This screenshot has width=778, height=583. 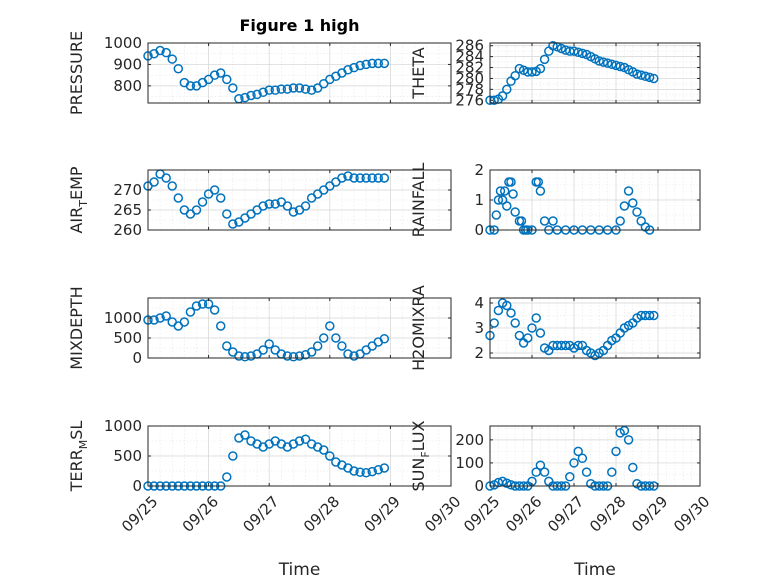 I want to click on y-axis-label: RAINFALL, so click(x=418, y=200).